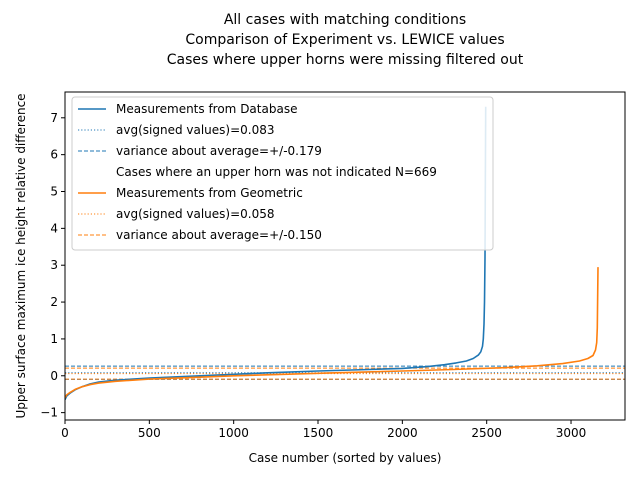 This screenshot has height=480, width=640. What do you see at coordinates (318, 433) in the screenshot?
I see `x-tick-label: 1500` at bounding box center [318, 433].